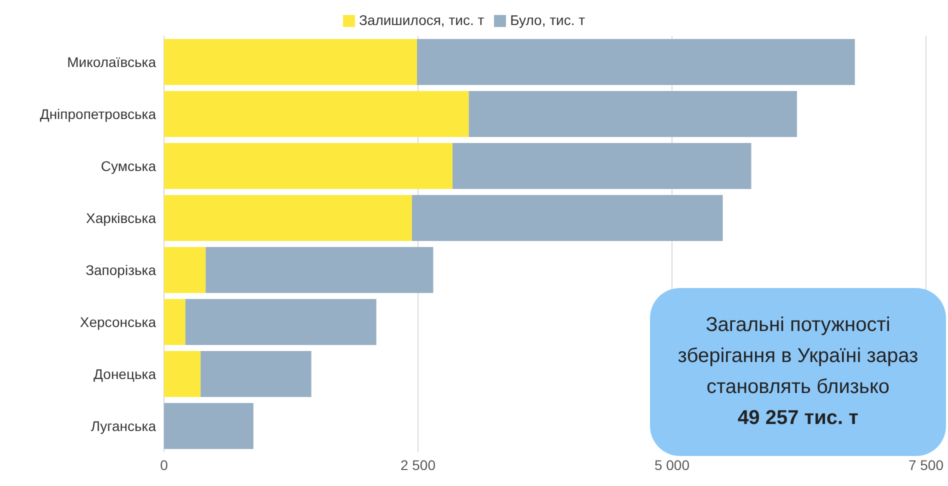 This screenshot has height=486, width=948. I want to click on y-tick-label: Луганська, so click(123, 426).